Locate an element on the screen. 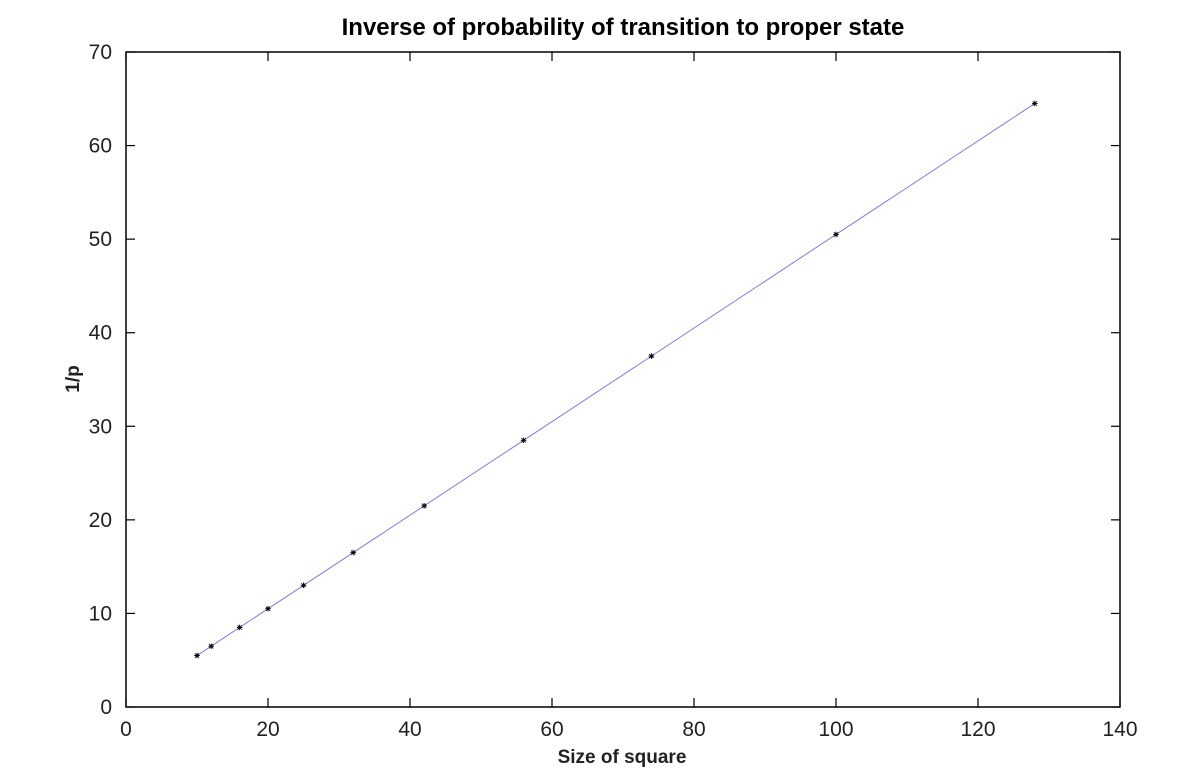 The image size is (1200, 780). x-tick-label: 60 is located at coordinates (551, 729).